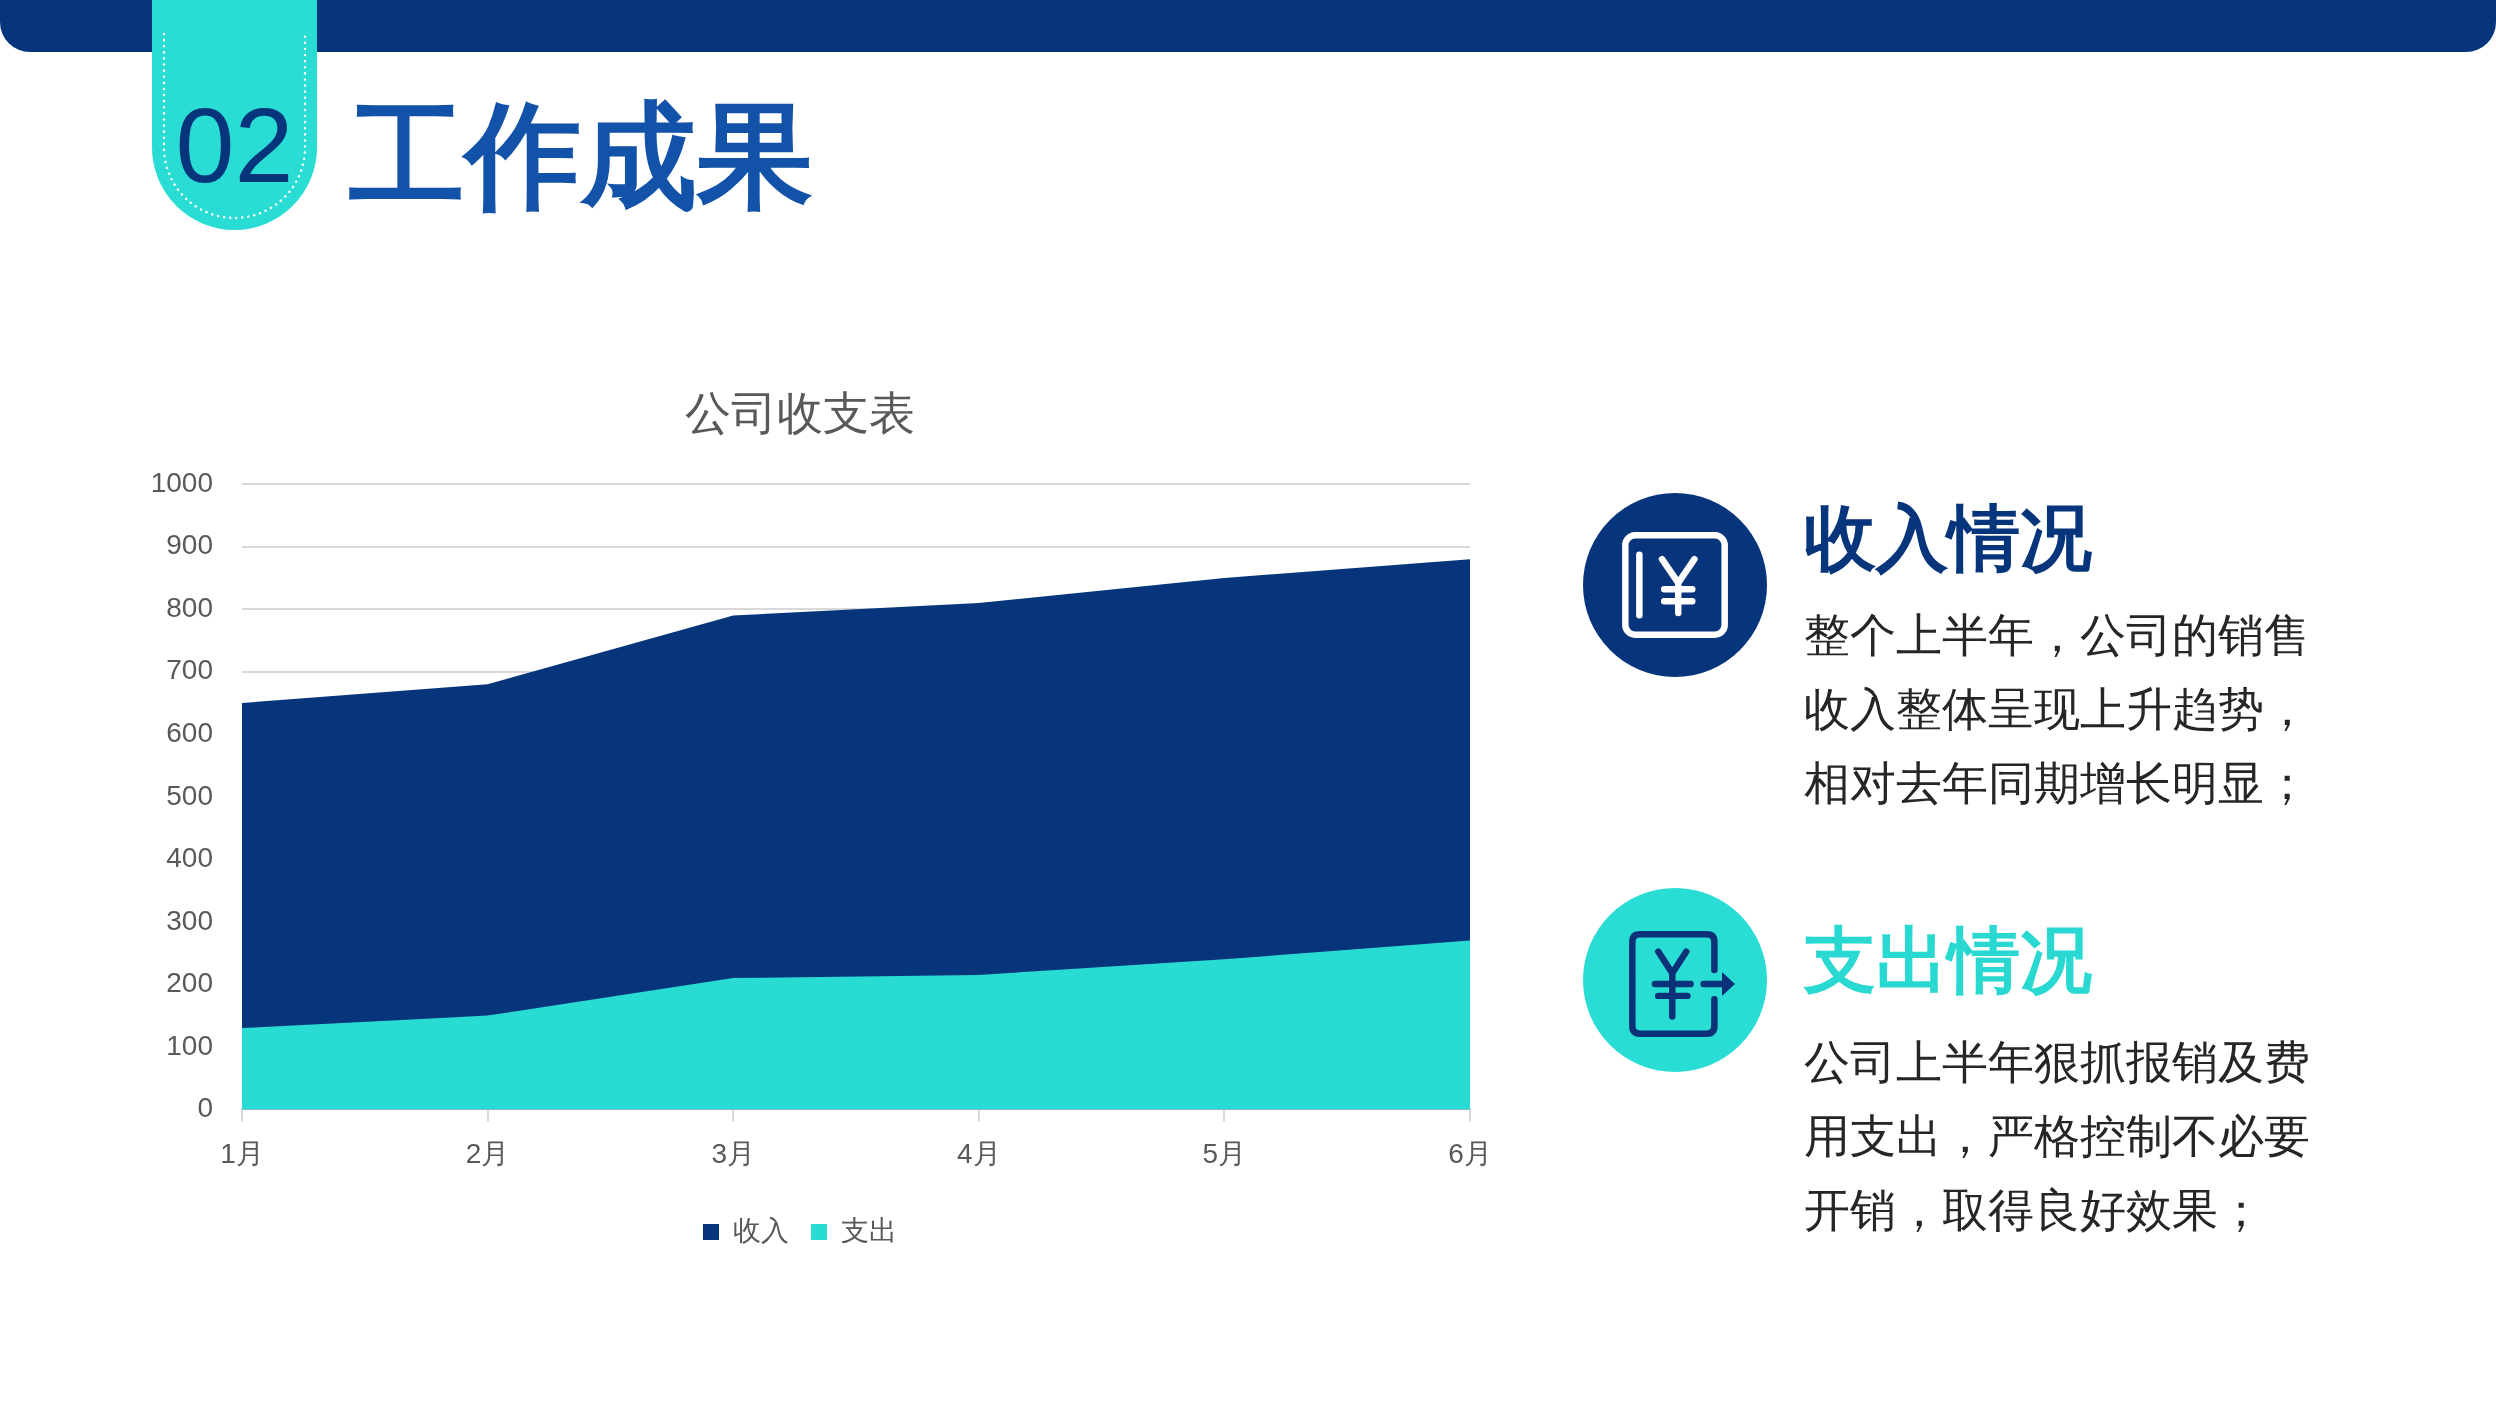  What do you see at coordinates (1224, 1153) in the screenshot?
I see `x-tick-label: 5月` at bounding box center [1224, 1153].